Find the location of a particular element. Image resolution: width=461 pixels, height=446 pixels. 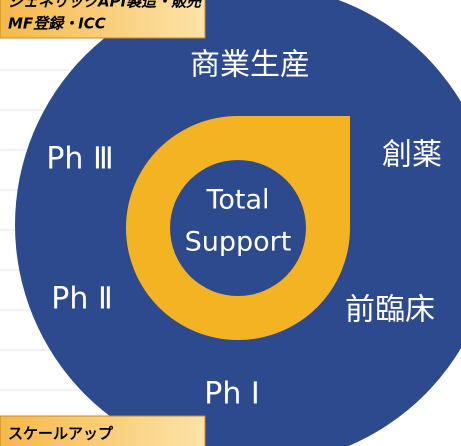

stage-label: Ph Ⅲ is located at coordinates (79, 159).